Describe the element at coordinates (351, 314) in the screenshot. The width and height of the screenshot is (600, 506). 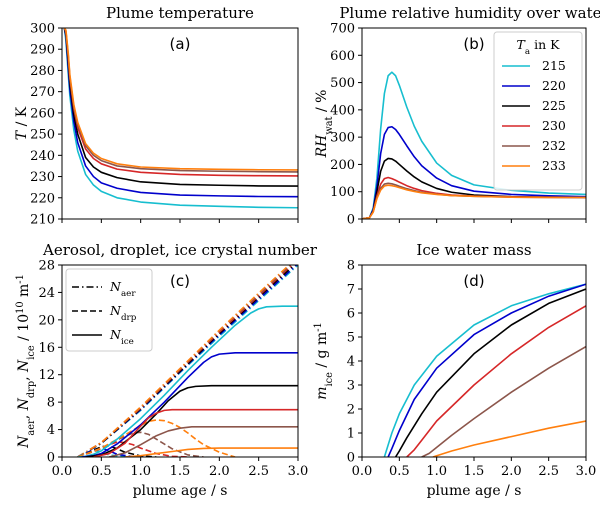
I see `y-tick-label: 6` at that location.